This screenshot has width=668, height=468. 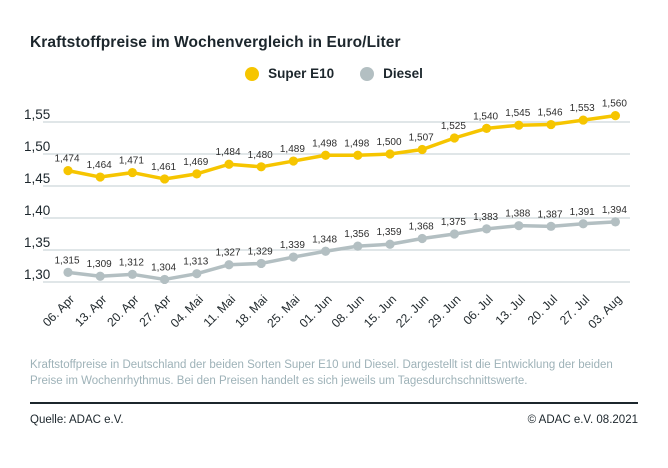 What do you see at coordinates (549, 113) in the screenshot?
I see `svg-text: 1,546` at bounding box center [549, 113].